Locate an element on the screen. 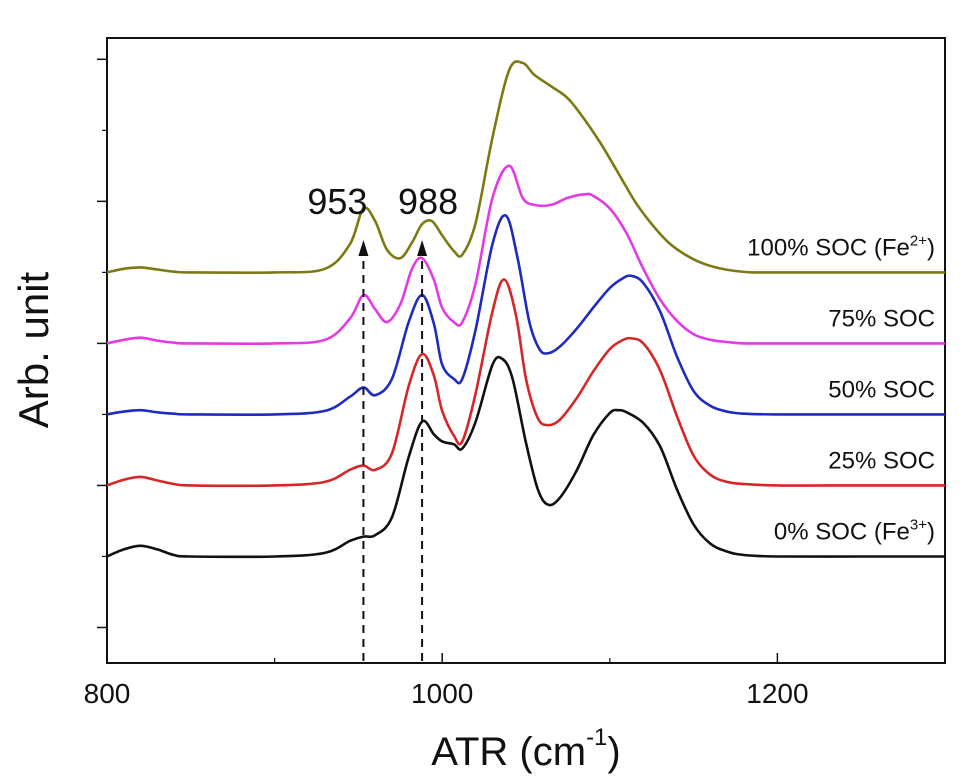  series-label: 0% SOC (Fe3+) is located at coordinates (854, 530).